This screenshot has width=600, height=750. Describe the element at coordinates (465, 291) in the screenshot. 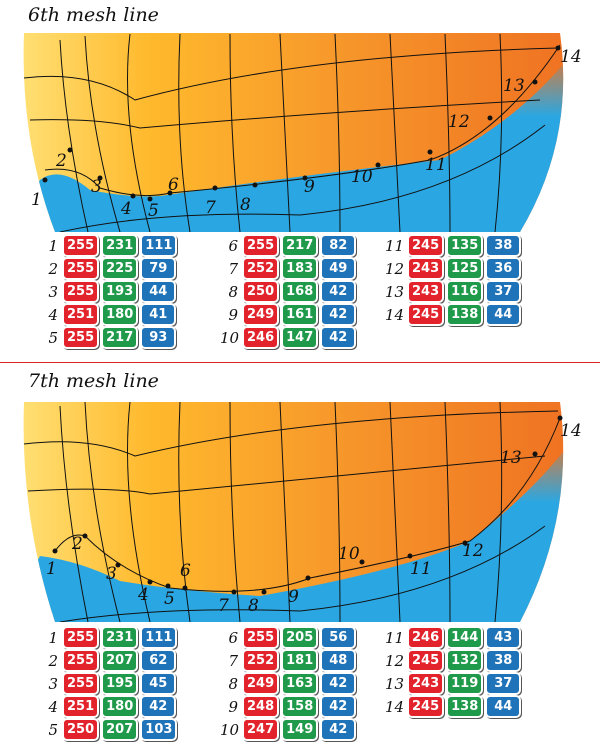

I see `color-entry: 13 243 116 37` at that location.